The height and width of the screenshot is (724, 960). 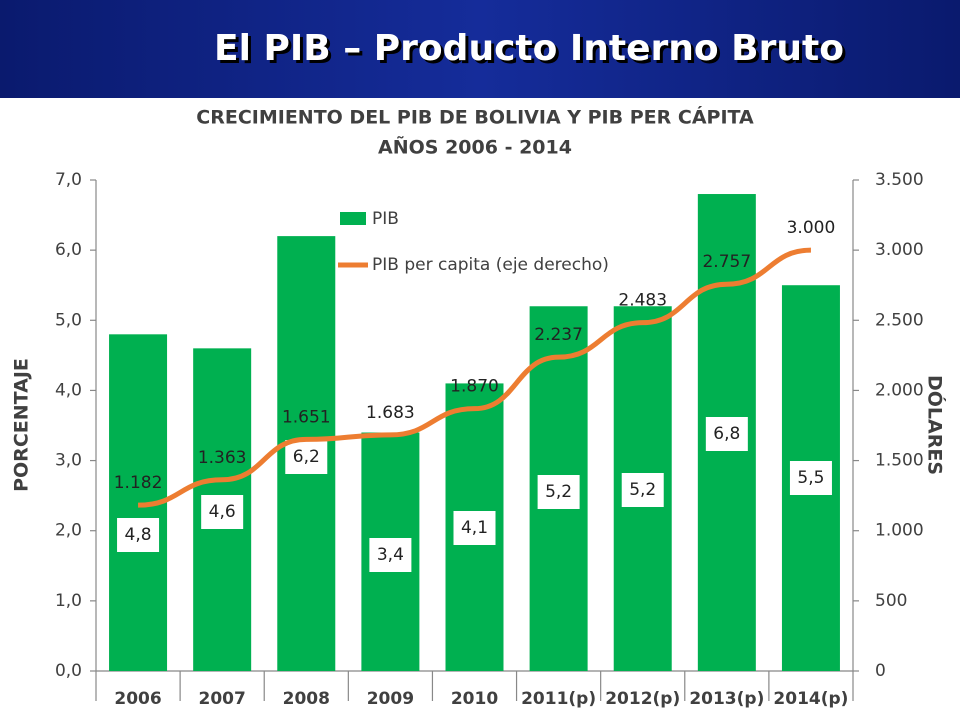 What do you see at coordinates (558, 335) in the screenshot?
I see `line-label: 2.237` at bounding box center [558, 335].